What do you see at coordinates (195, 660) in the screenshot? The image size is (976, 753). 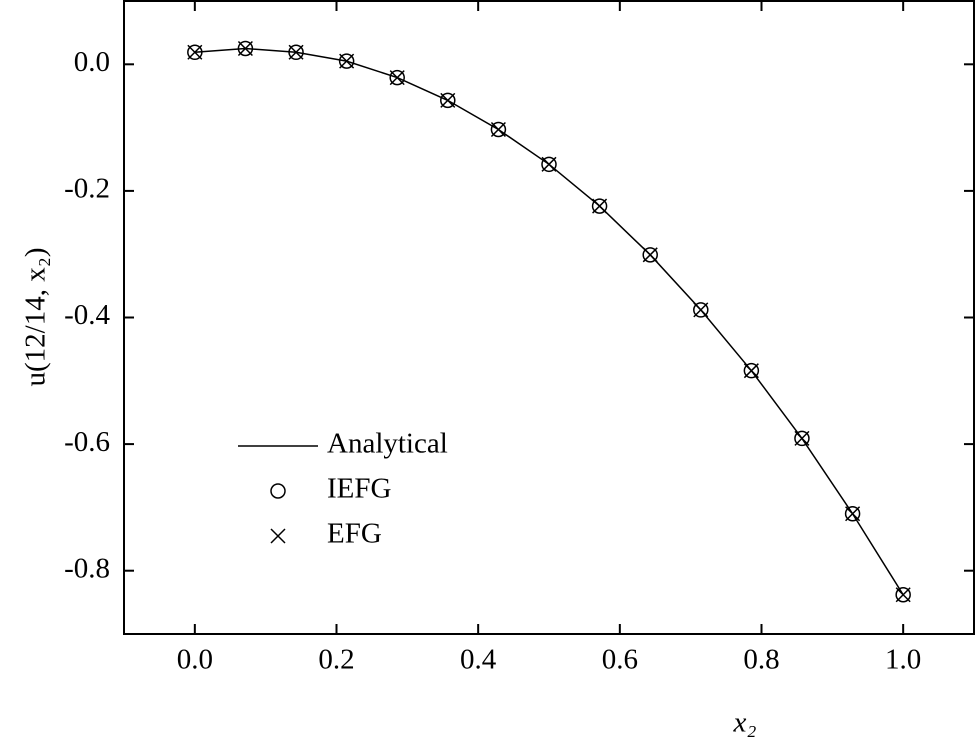 I see `x-tick-label: 0.0` at bounding box center [195, 660].